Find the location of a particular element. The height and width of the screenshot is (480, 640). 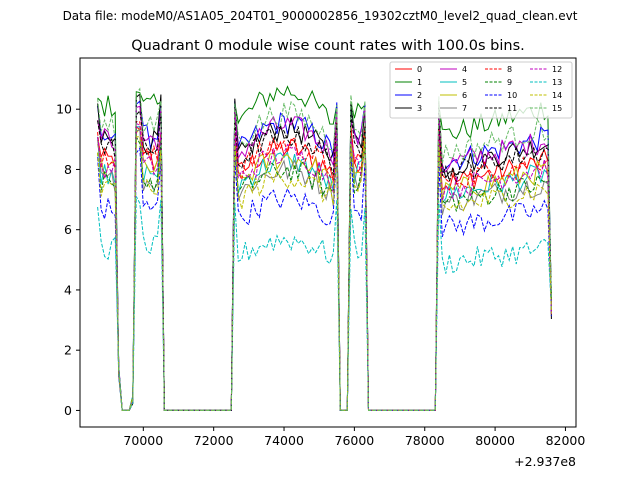

y-tick-label: 0 is located at coordinates (68, 410).